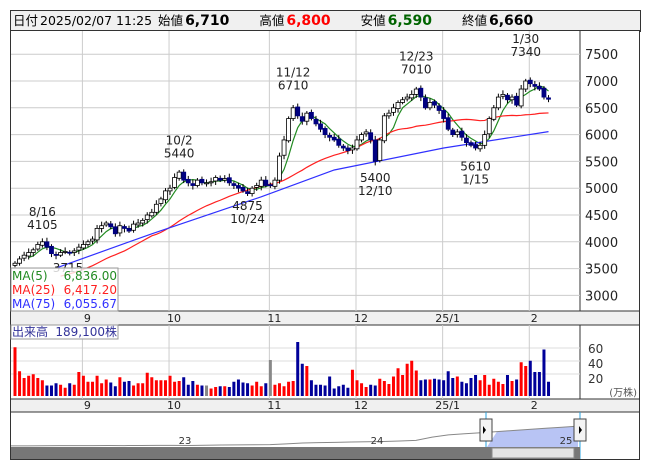  Describe the element at coordinates (247, 206) in the screenshot. I see `annotation-value: 4875` at that location.